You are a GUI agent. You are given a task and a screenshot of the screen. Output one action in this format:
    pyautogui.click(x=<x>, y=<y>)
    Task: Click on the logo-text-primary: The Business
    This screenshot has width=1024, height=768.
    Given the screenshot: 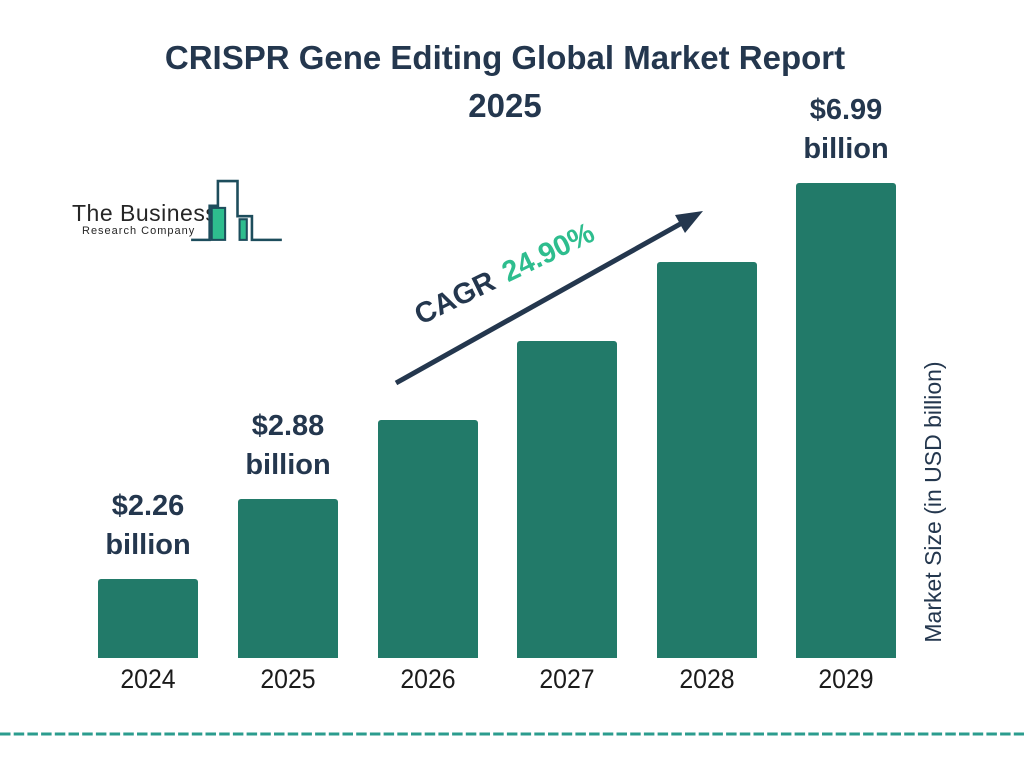 What is the action you would take?
    pyautogui.click(x=145, y=213)
    